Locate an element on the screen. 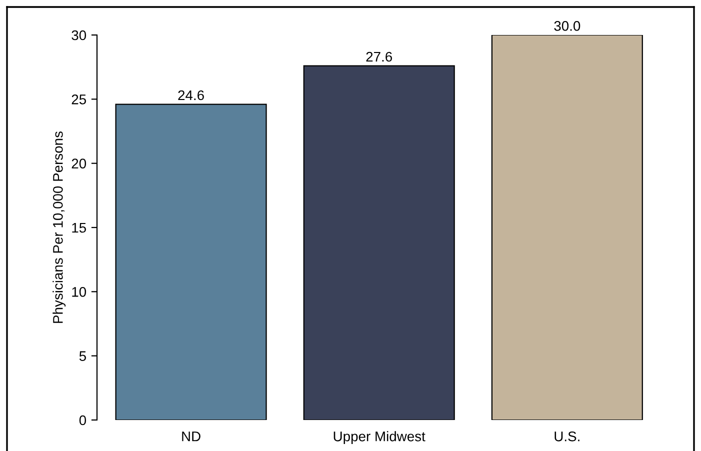 Image resolution: width=701 pixels, height=451 pixels. x-tick-label: Upper Midwest is located at coordinates (380, 437).